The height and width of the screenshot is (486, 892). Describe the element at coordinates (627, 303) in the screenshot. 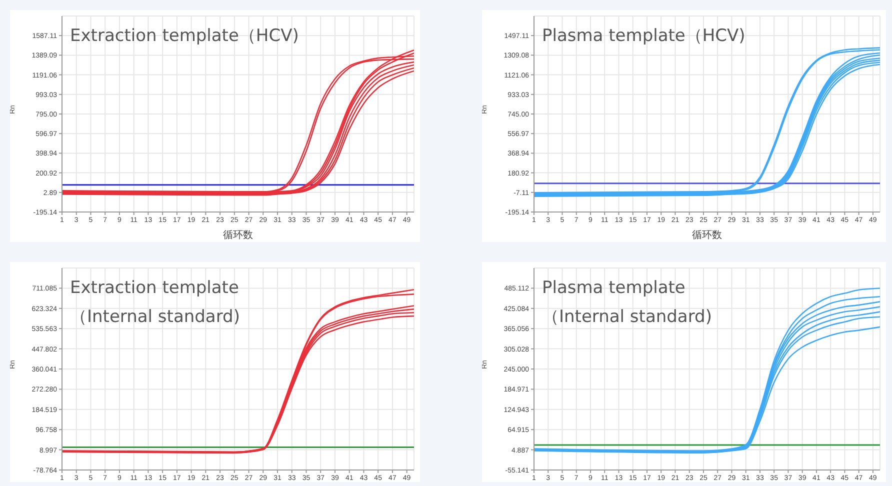

I see `text: Plasma template （Internal standard)` at that location.